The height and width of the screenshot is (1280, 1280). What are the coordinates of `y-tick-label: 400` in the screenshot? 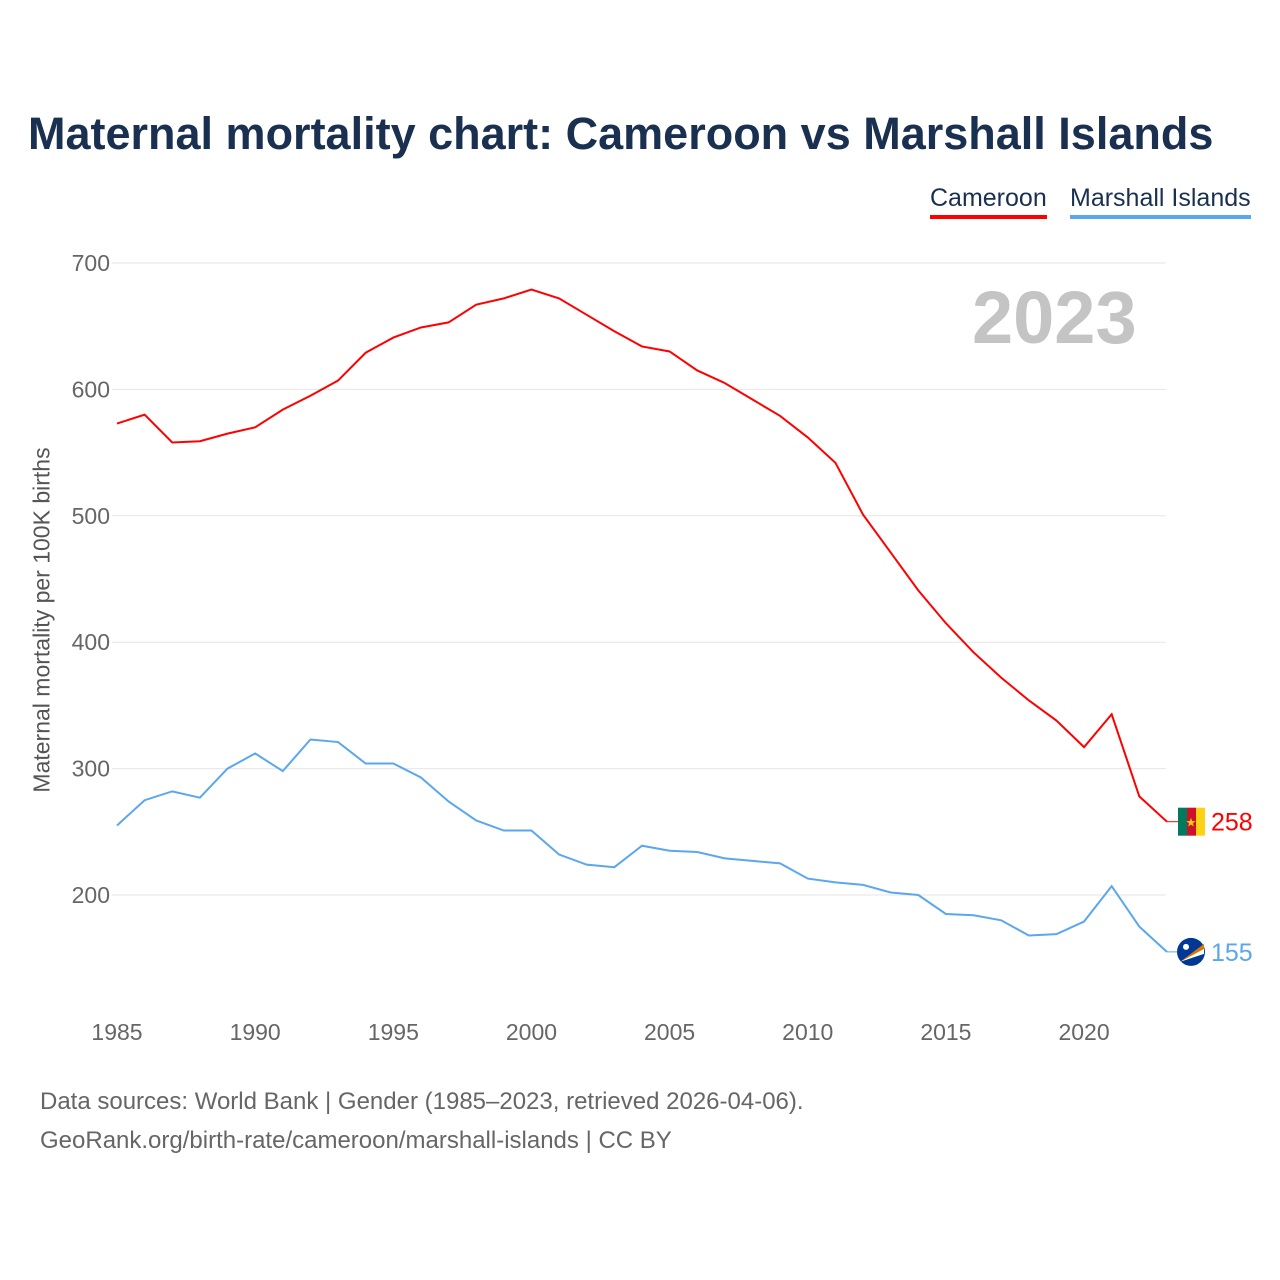 It's located at (91, 642).